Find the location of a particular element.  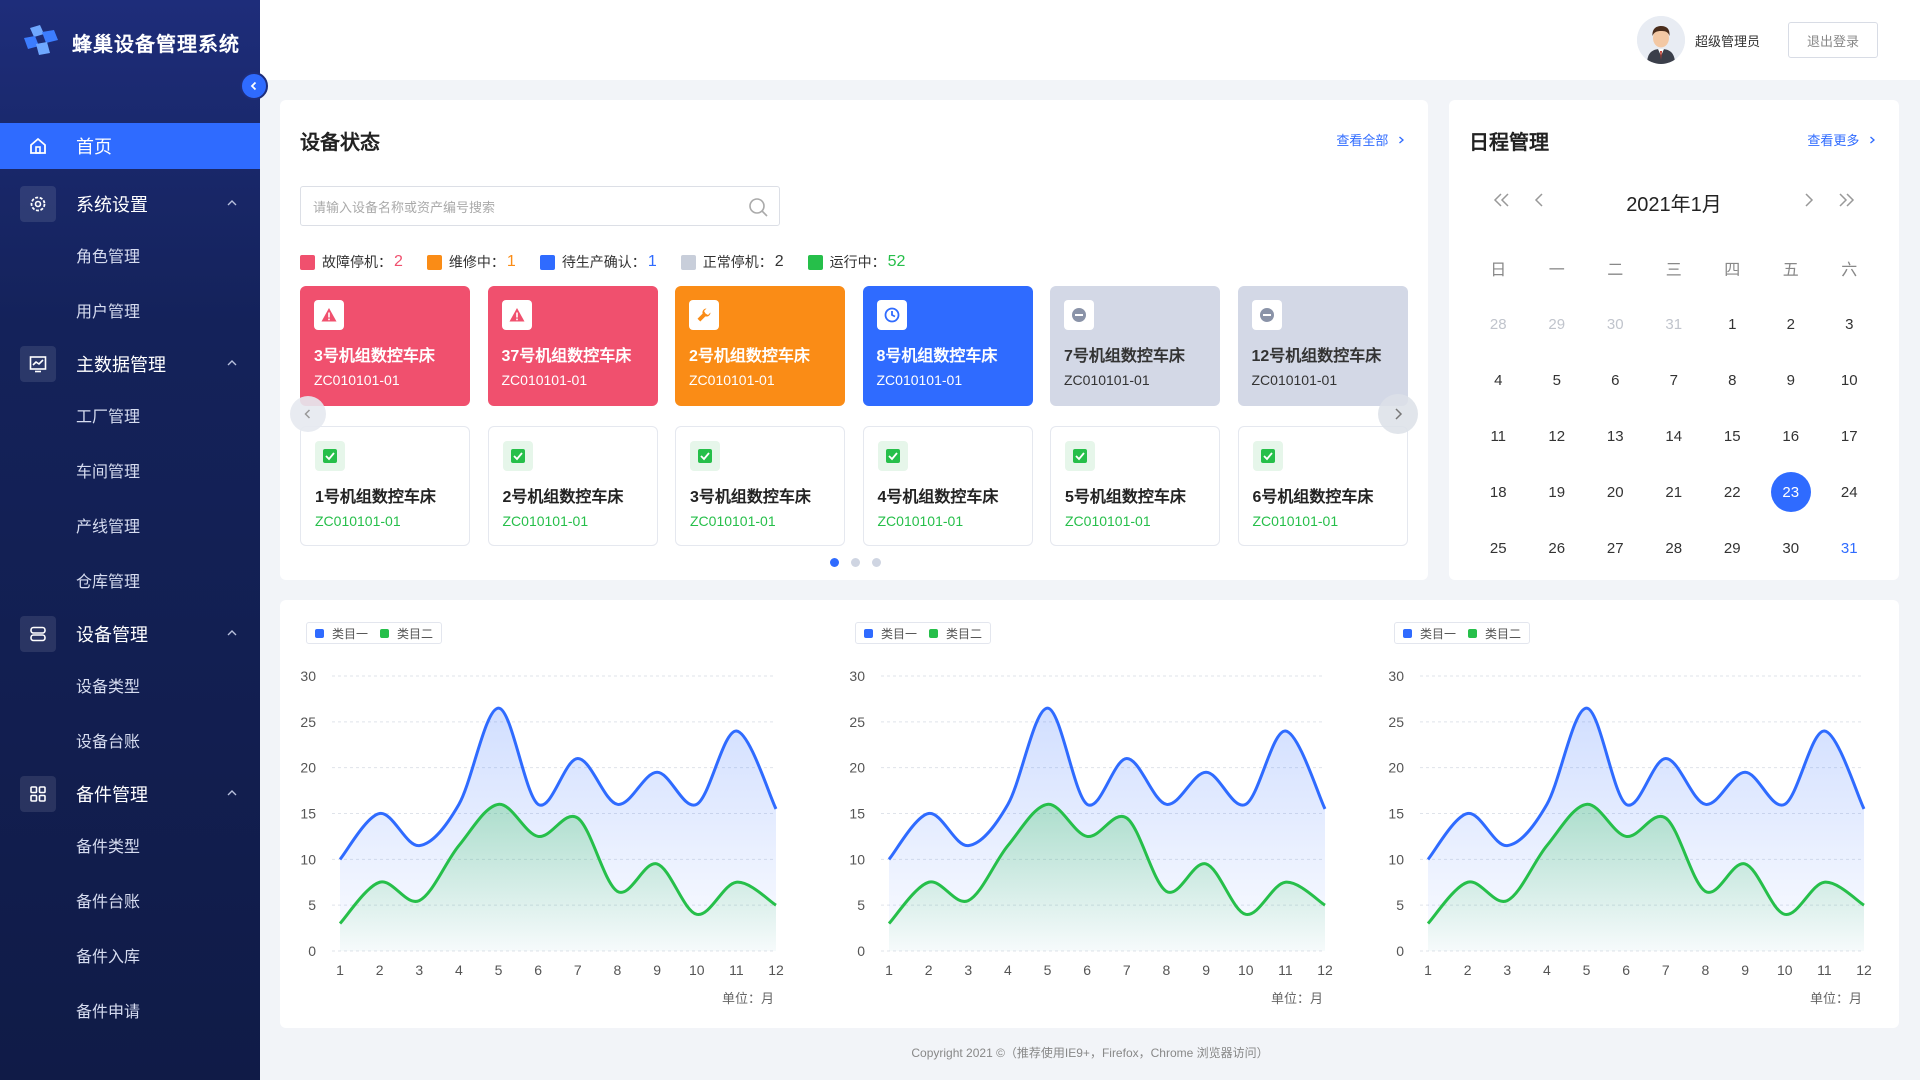

calendar-day: 19 is located at coordinates (1557, 492).